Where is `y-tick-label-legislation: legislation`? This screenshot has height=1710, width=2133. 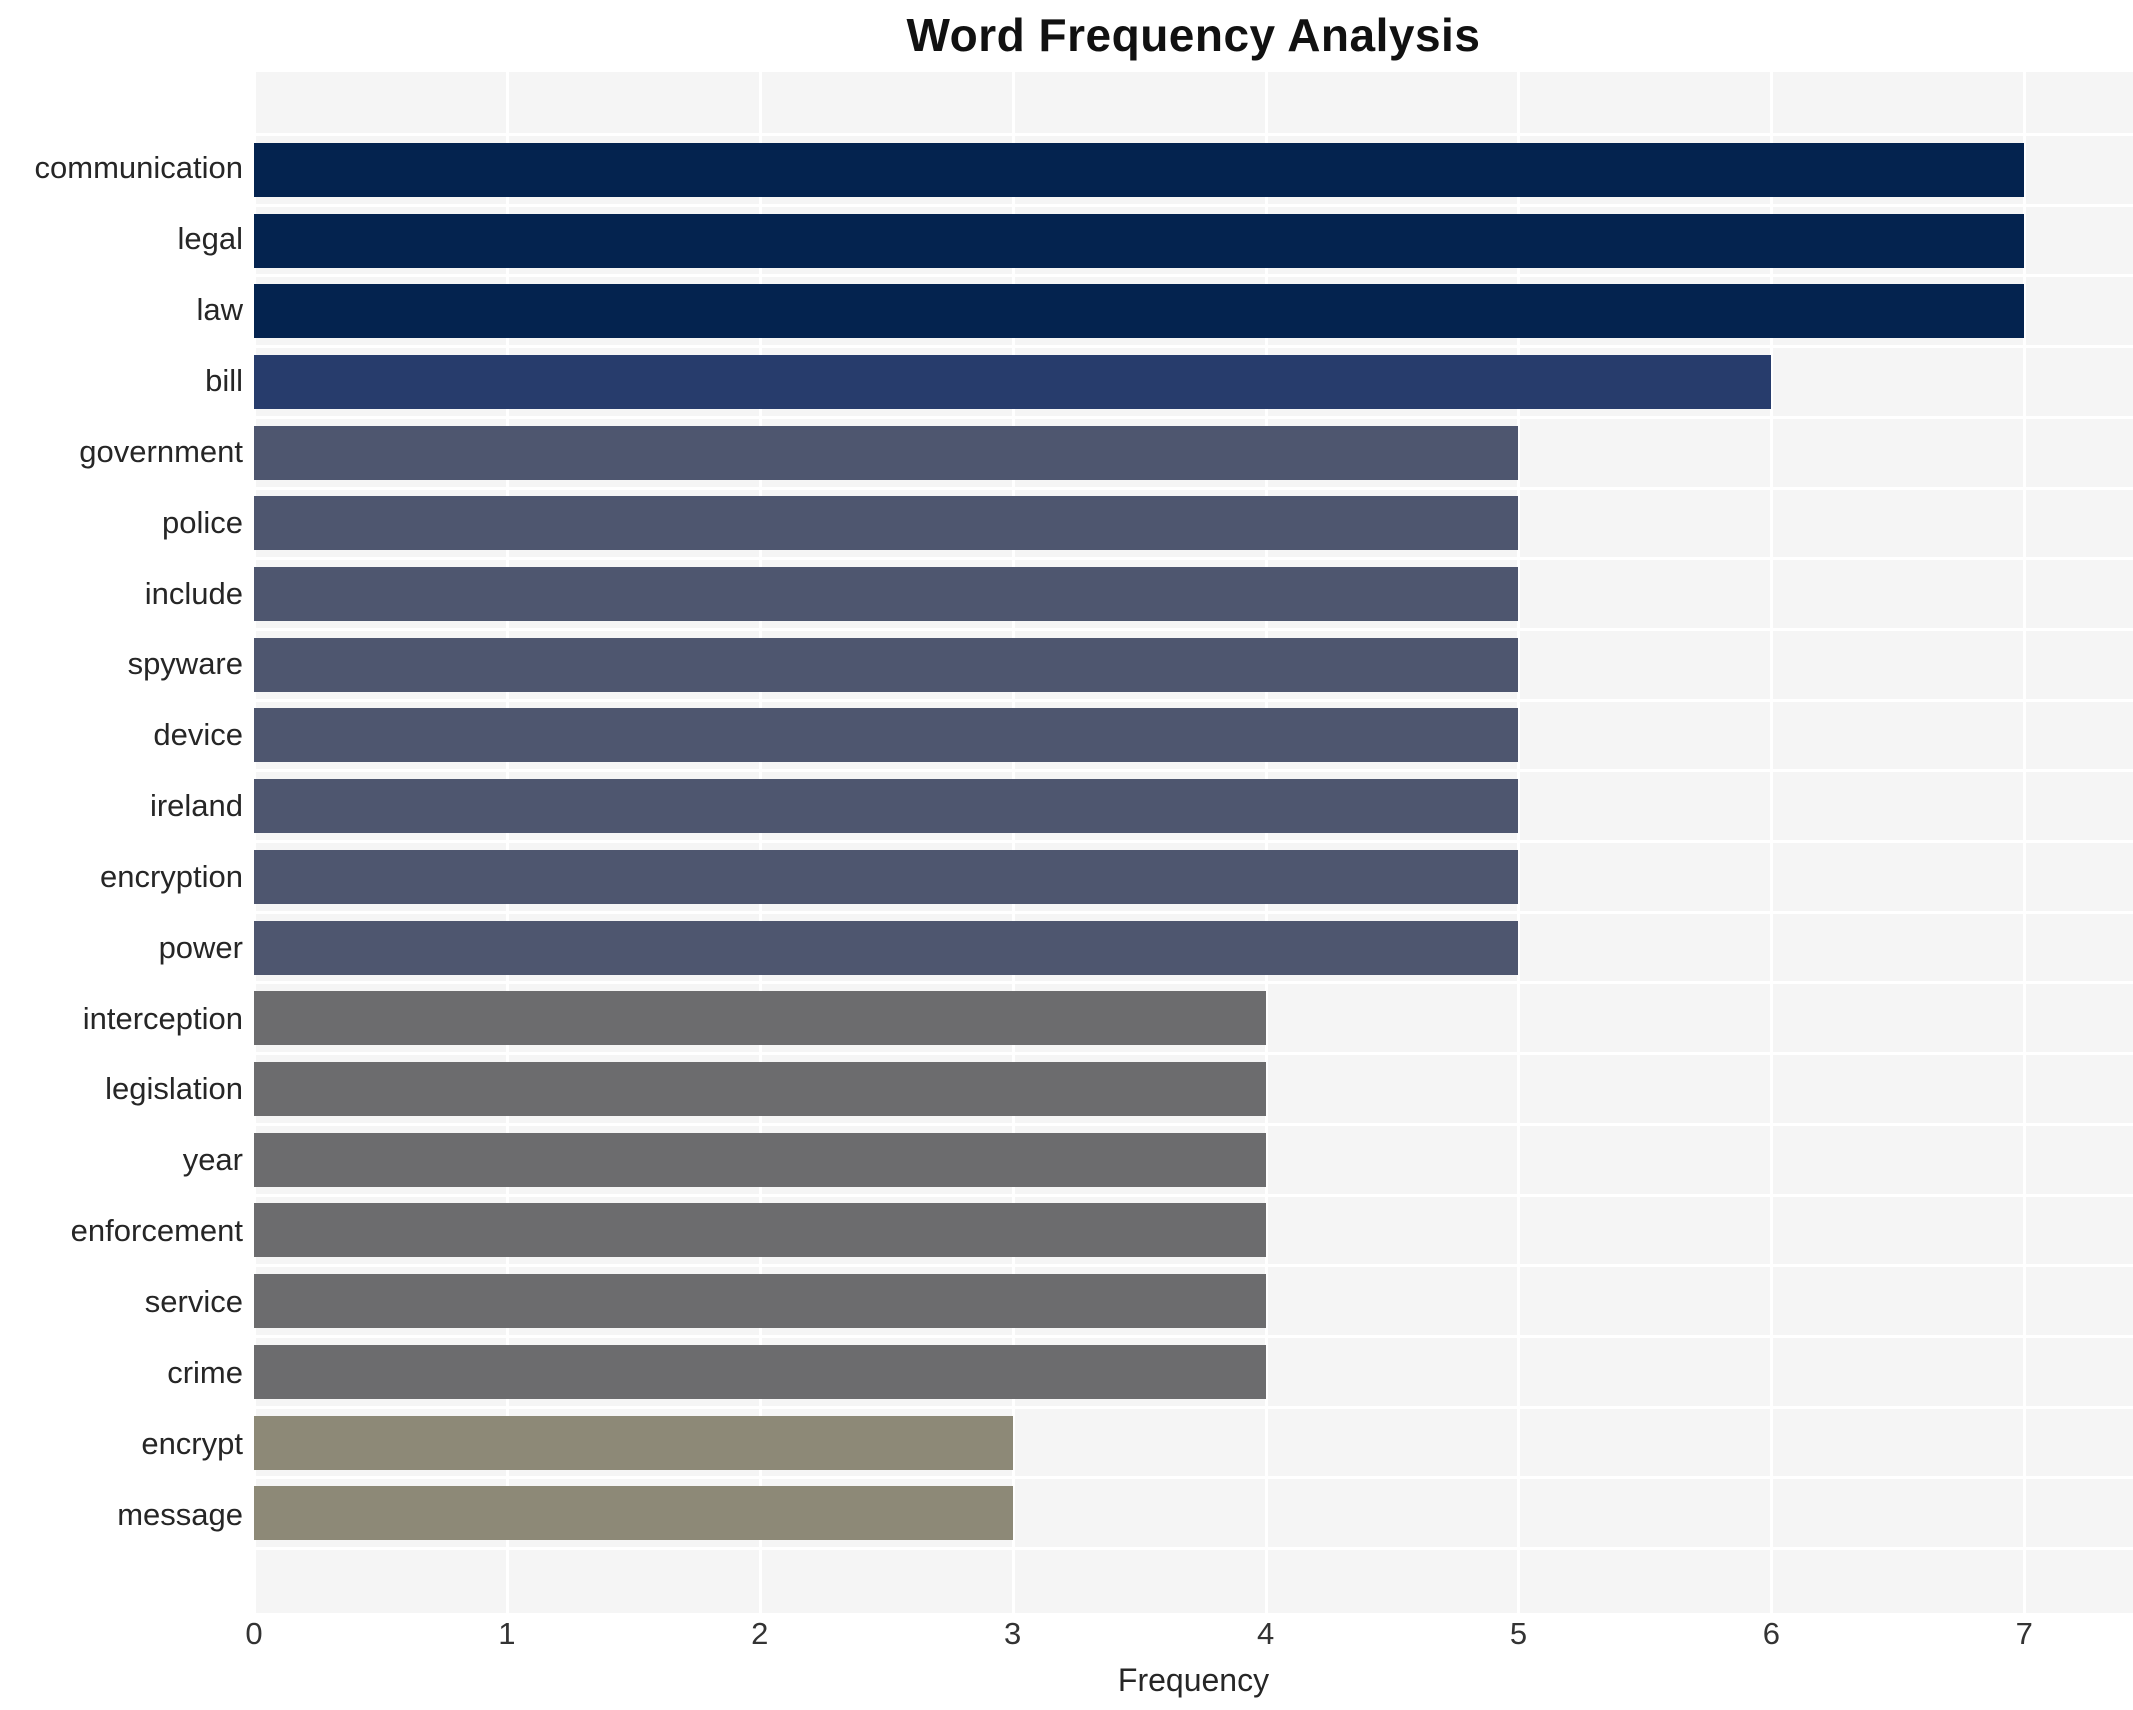
y-tick-label-legislation: legislation is located at coordinates (174, 1088).